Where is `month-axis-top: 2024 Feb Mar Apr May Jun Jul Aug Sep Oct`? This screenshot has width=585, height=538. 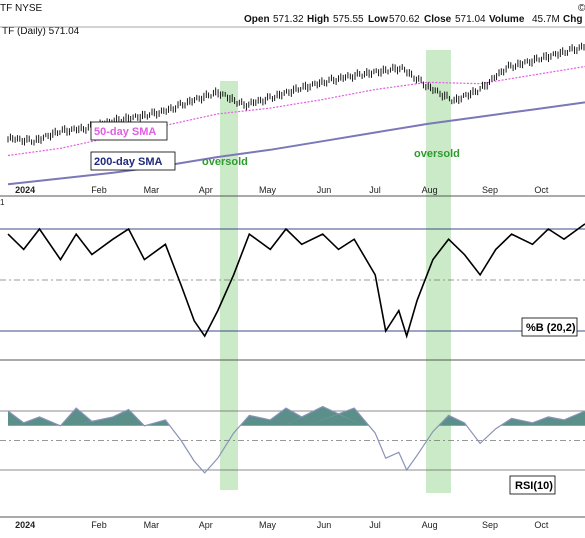 month-axis-top: 2024 Feb Mar Apr May Jun Jul Aug Sep Oct is located at coordinates (282, 190).